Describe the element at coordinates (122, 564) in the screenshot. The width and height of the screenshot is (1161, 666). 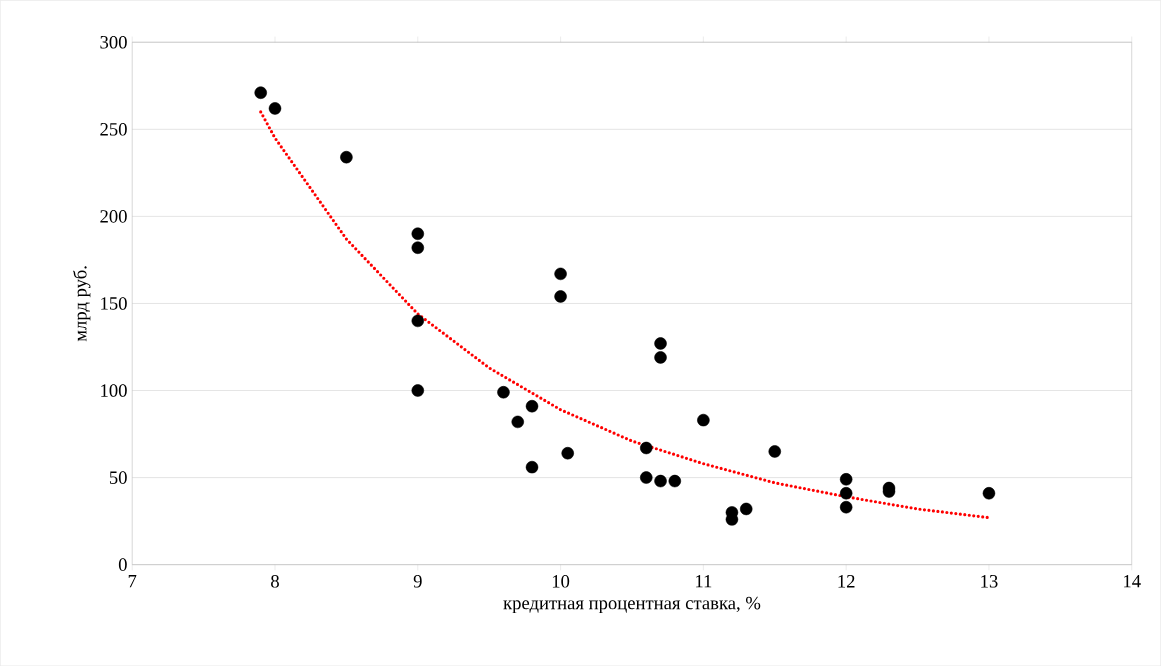
I see `y-tick-label: 0` at that location.